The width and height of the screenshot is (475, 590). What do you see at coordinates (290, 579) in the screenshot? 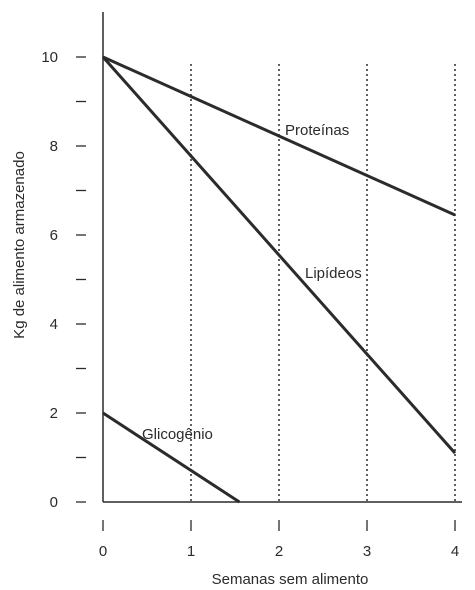
I see `x-axis-title: Semanas sem alimento` at bounding box center [290, 579].